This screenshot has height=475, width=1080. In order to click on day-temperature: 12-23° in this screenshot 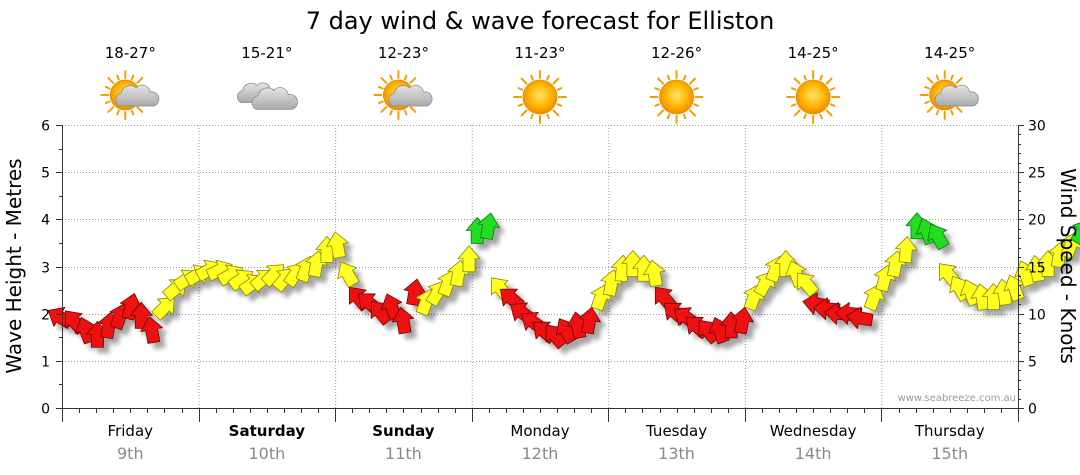, I will do `click(403, 53)`.